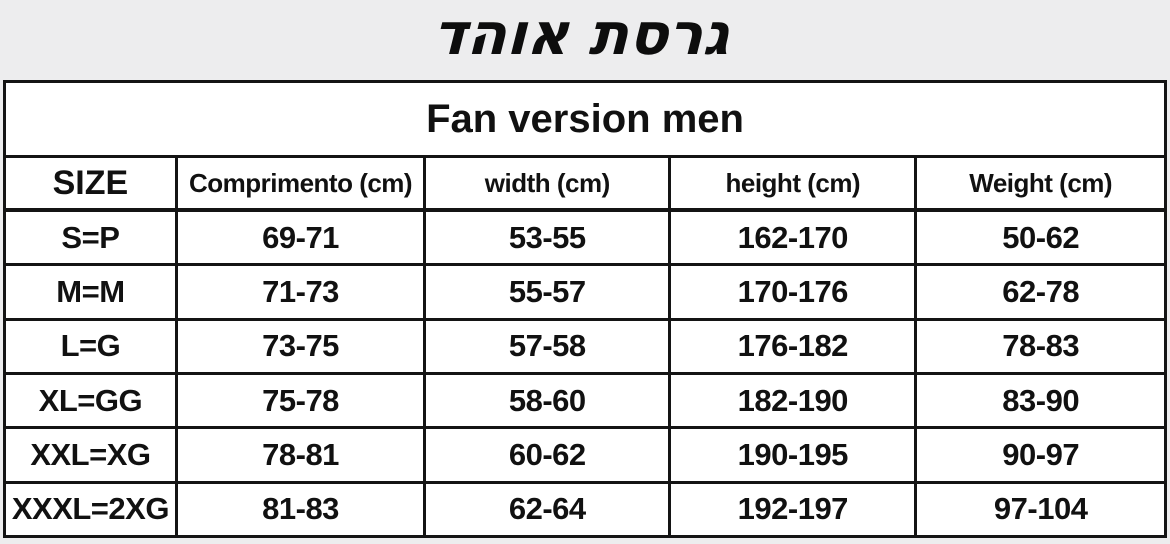  Describe the element at coordinates (547, 292) in the screenshot. I see `width-cell: 55-57` at that location.